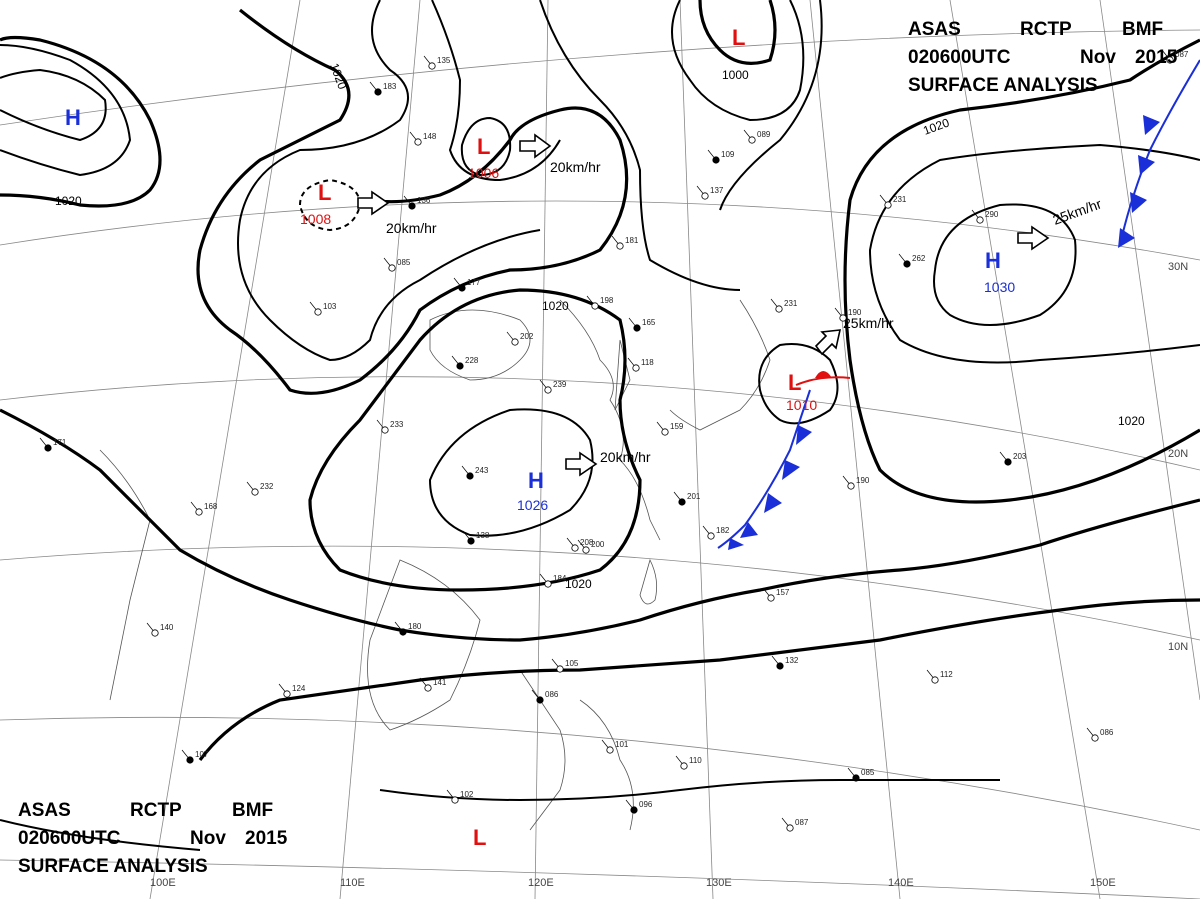  Describe the element at coordinates (1103, 883) in the screenshot. I see `lon-label-150e: 150E` at that location.